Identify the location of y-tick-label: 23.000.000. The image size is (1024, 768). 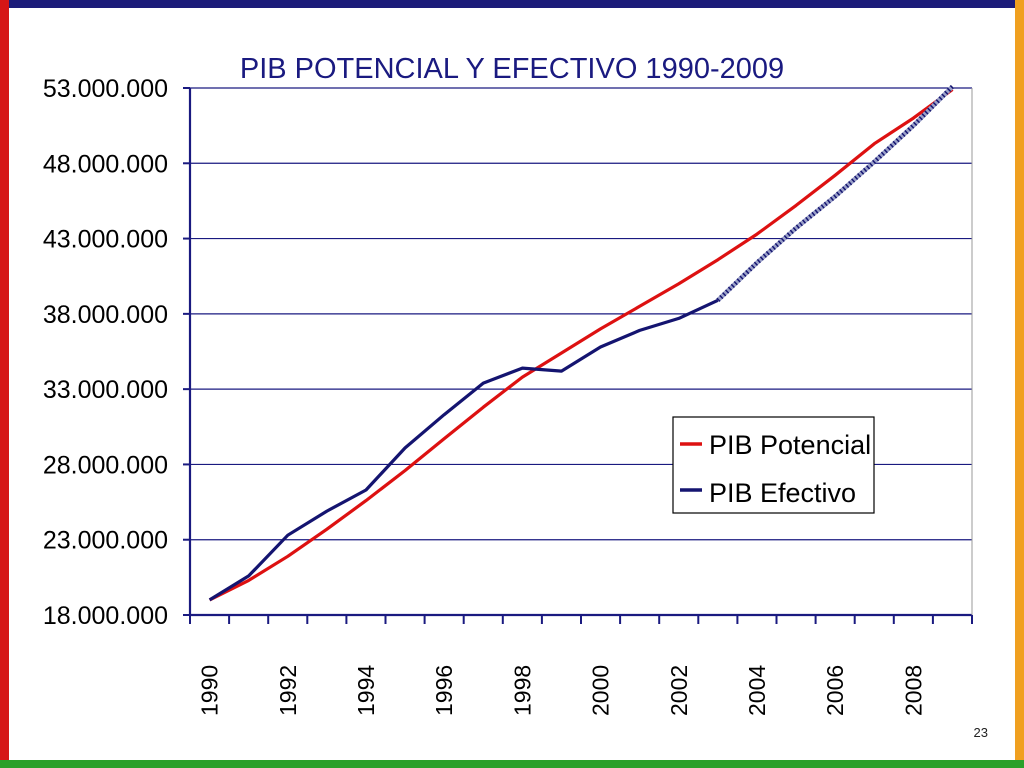
(105, 541).